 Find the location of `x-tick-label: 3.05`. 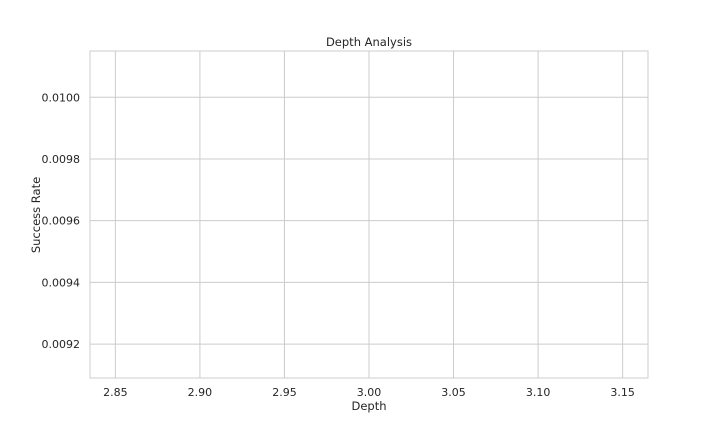

x-tick-label: 3.05 is located at coordinates (453, 392).